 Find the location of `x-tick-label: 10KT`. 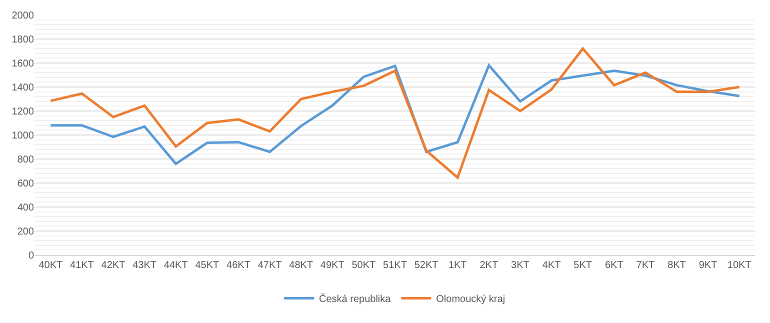

x-tick-label: 10KT is located at coordinates (739, 265).